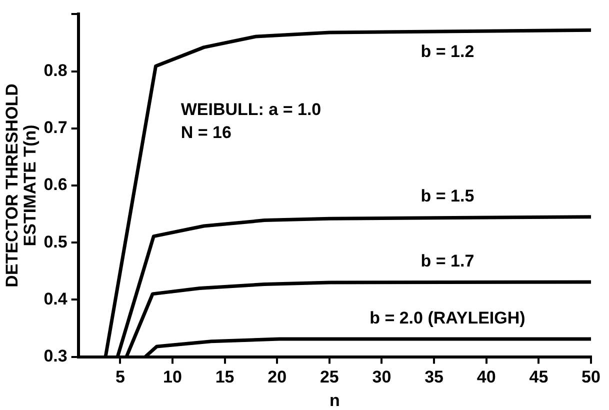  Describe the element at coordinates (21, 186) in the screenshot. I see `y-axis-title: DETECTOR THRESHOLD ESTIMATE T(n)` at that location.